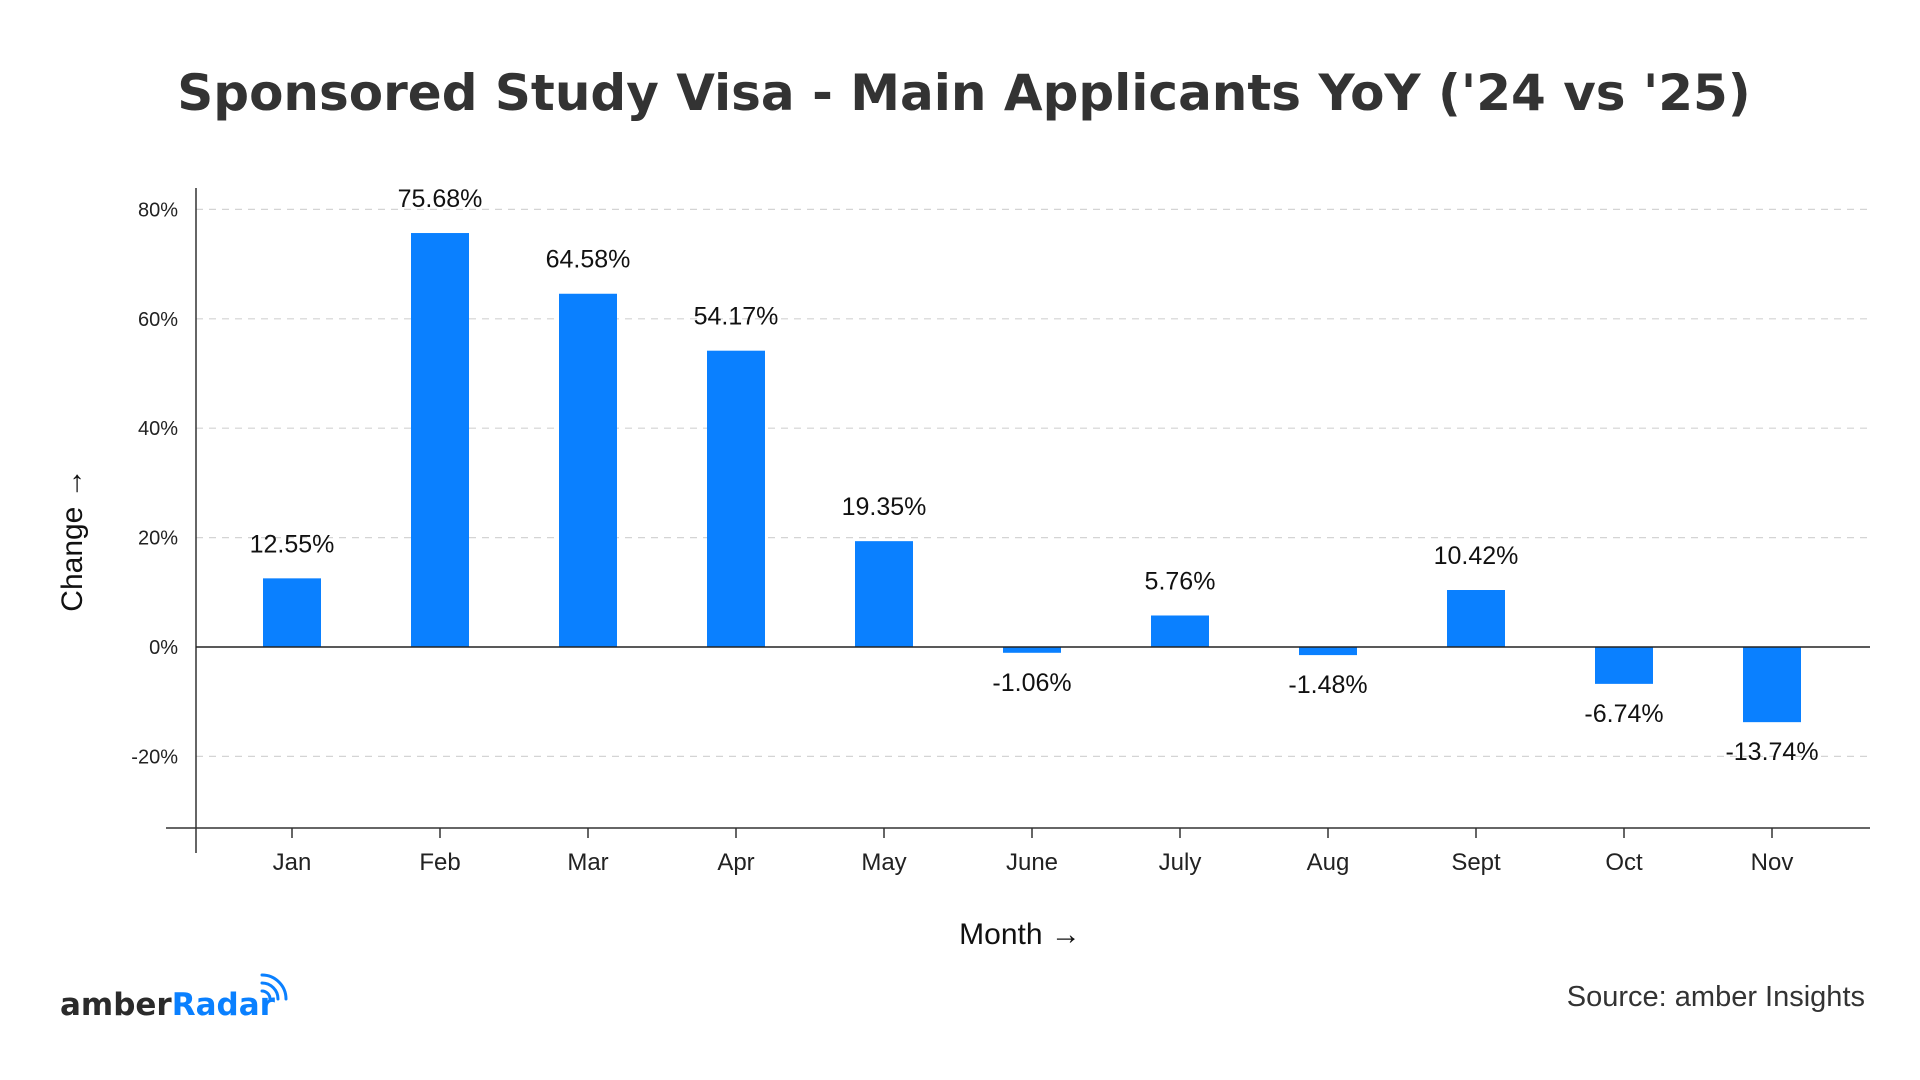 The height and width of the screenshot is (1080, 1920). I want to click on data-label: 19.35%, so click(884, 507).